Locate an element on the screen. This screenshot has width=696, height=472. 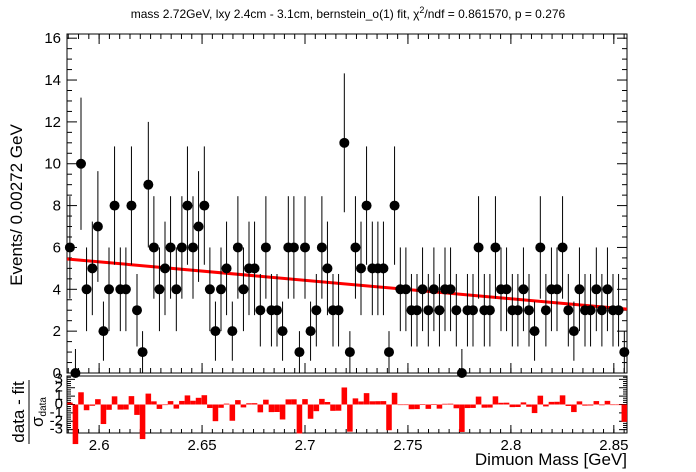
y-tick-label: 8 is located at coordinates (57, 206).